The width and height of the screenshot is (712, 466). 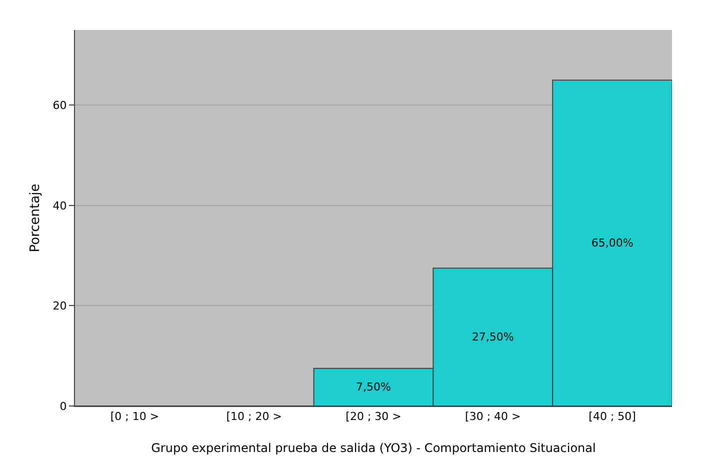 What do you see at coordinates (254, 417) in the screenshot?
I see `x-tick-label: [10 ; 20 >` at bounding box center [254, 417].